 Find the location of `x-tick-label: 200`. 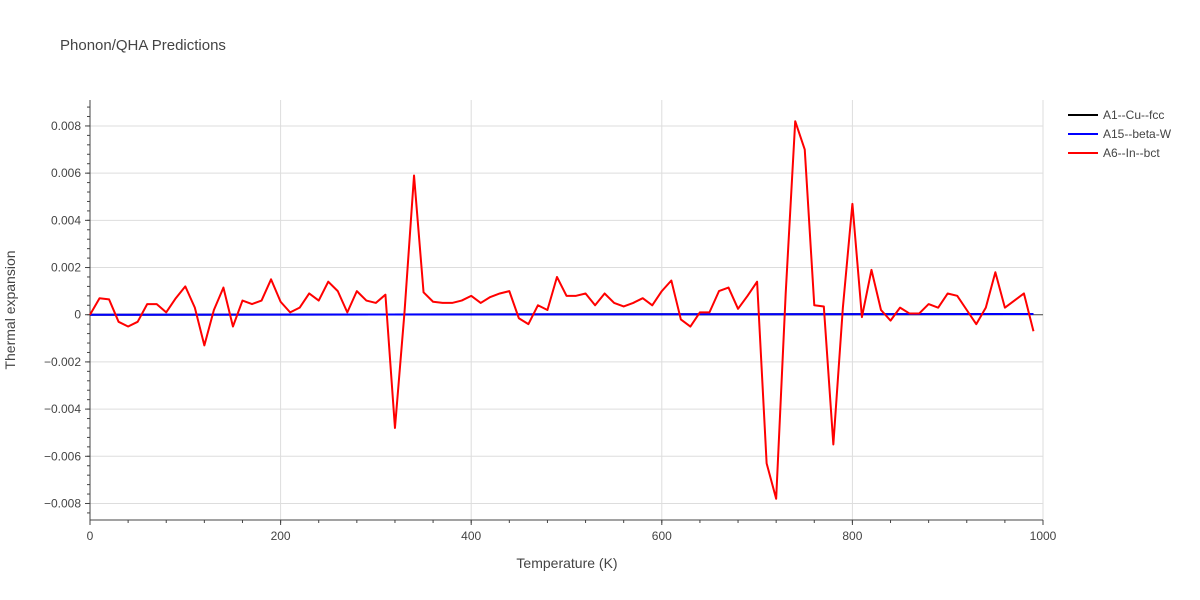

x-tick-label: 200 is located at coordinates (281, 536).